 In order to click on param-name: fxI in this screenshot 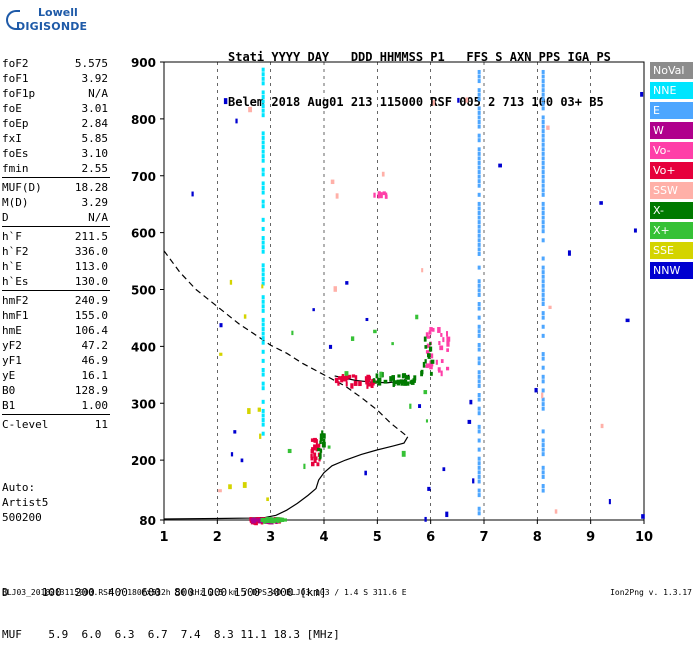, I will do `click(12, 138)`.